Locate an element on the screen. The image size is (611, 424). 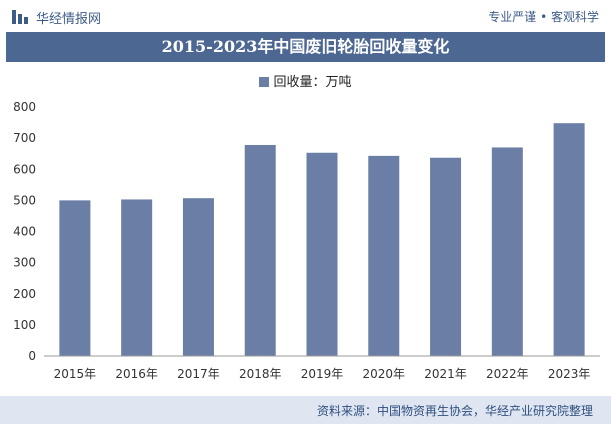
x-tick-label: 2017年 is located at coordinates (198, 374).